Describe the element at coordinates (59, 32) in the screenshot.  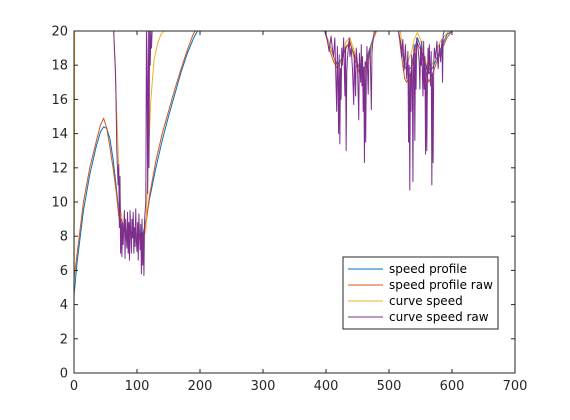
I see `y-tick-label: 20` at that location.